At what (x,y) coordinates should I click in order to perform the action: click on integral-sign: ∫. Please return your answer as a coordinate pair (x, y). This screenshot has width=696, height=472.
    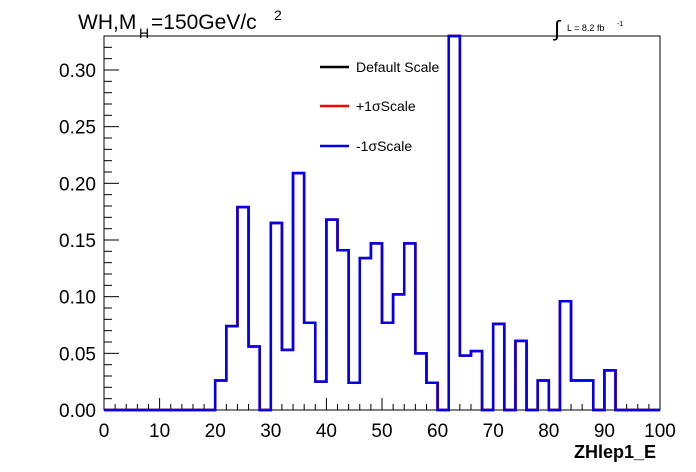
    Looking at the image, I should click on (557, 28).